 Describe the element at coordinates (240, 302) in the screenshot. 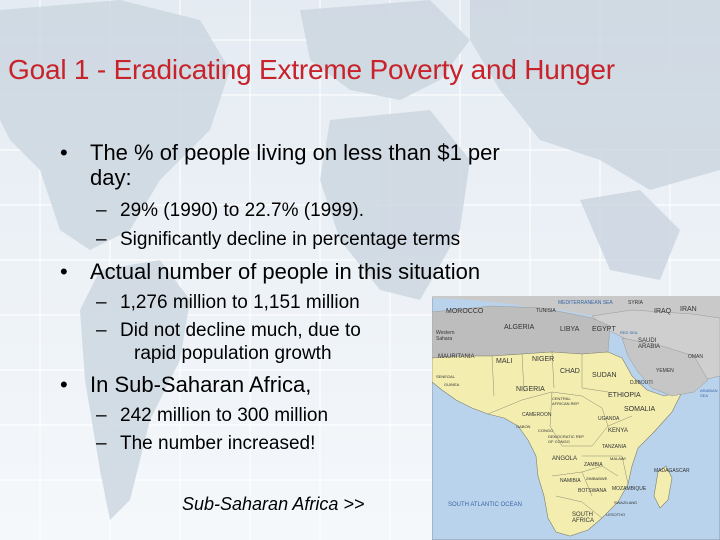

I see `sub-bullet-text: 1,276 million to 1,151 million` at that location.